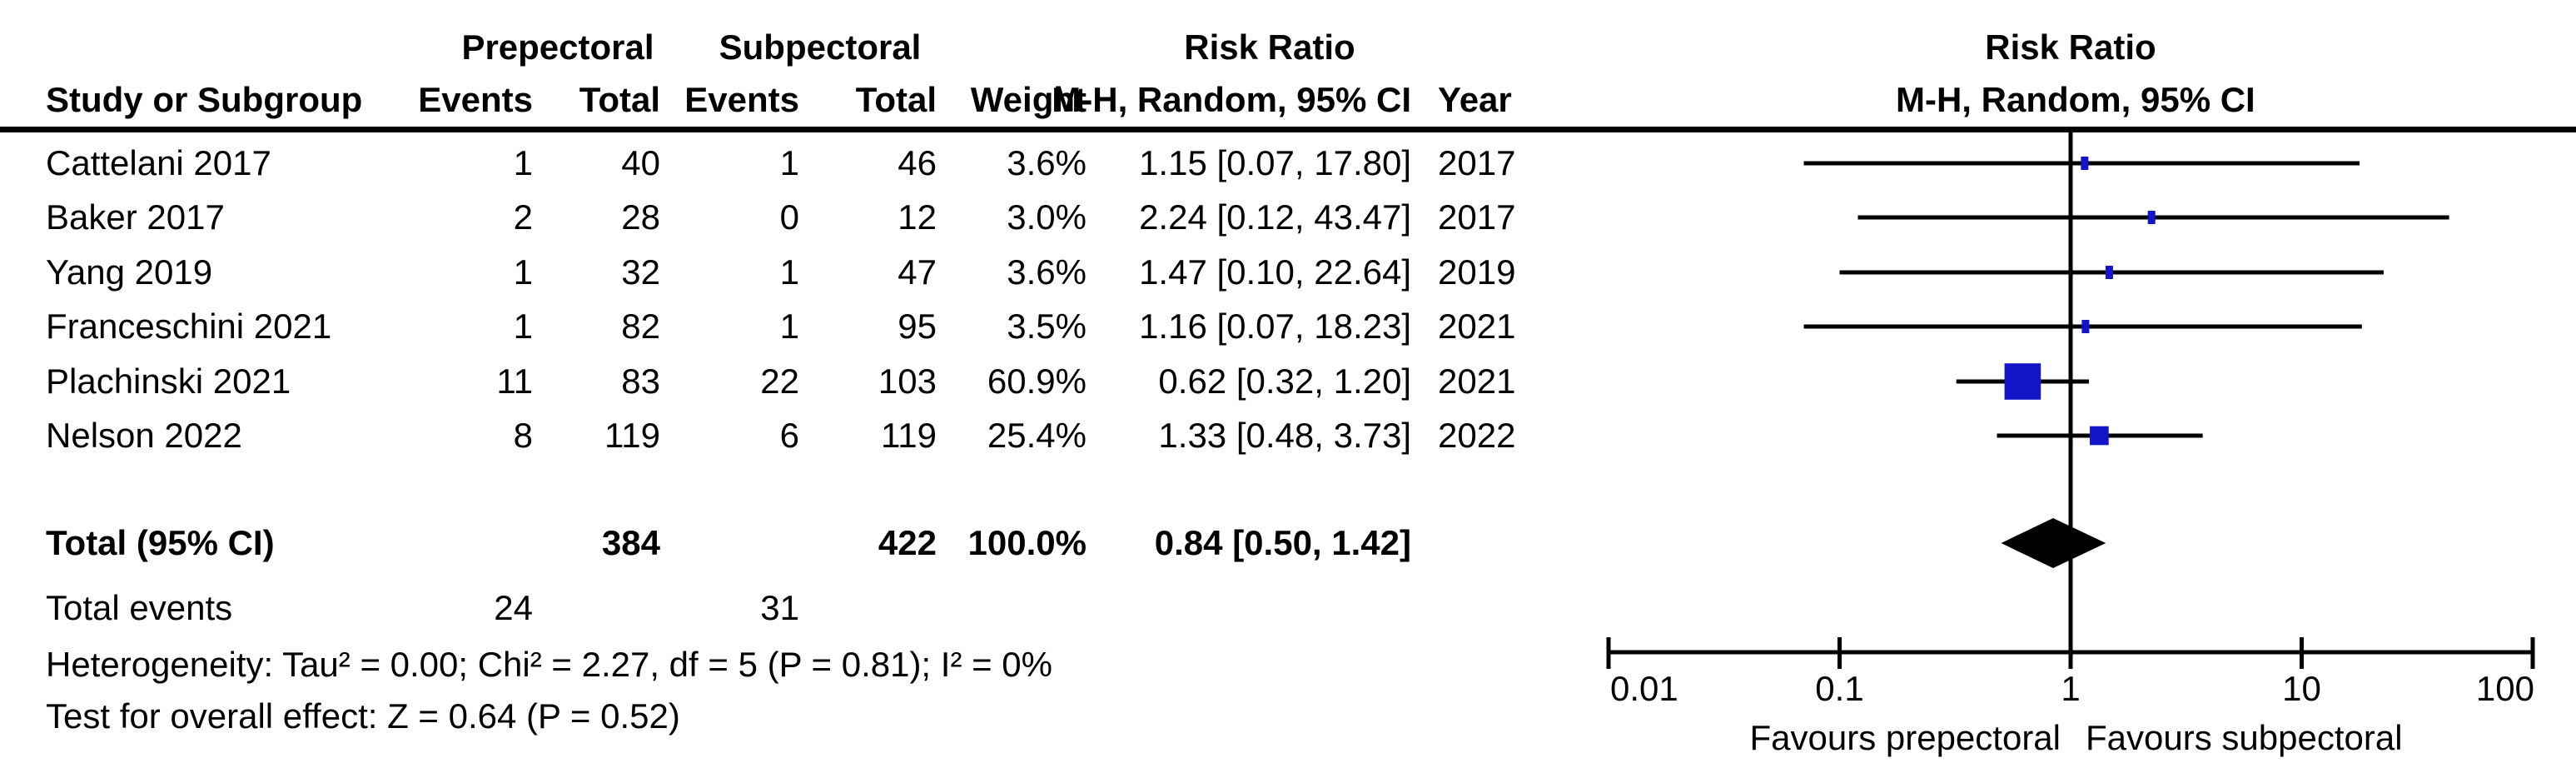 This screenshot has height=783, width=2576. What do you see at coordinates (640, 272) in the screenshot?
I see `total-prepectoral: 32` at bounding box center [640, 272].